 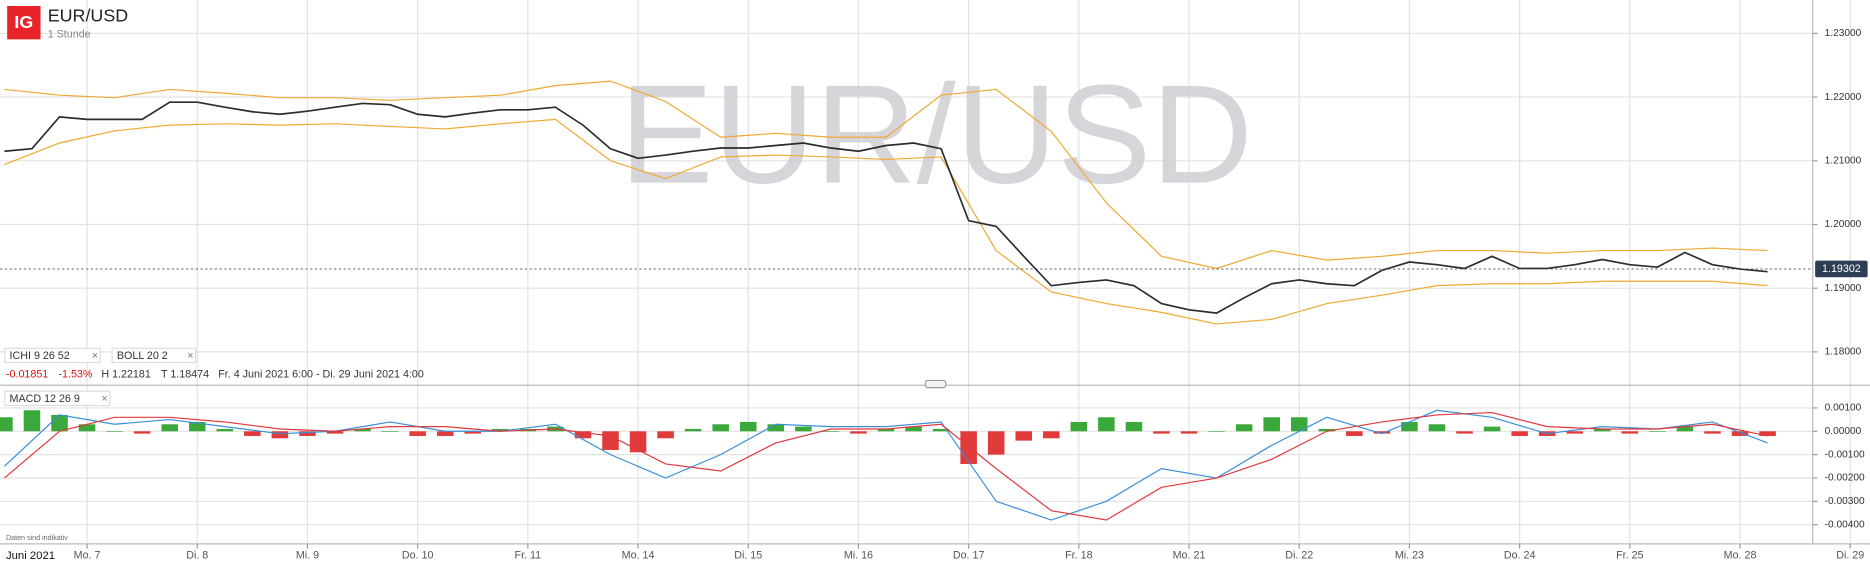 I want to click on watermark: EUR/USD, so click(x=936, y=134).